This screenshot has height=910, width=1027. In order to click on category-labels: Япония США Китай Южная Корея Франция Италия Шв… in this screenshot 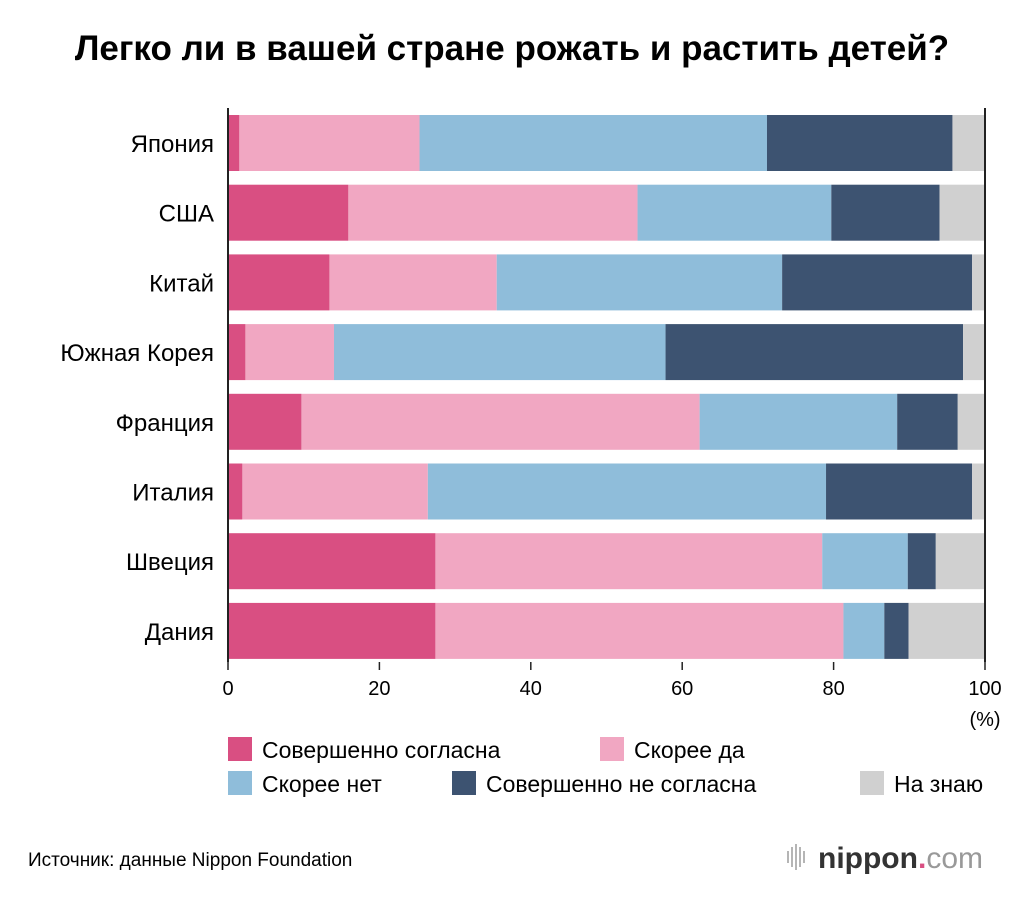, I will do `click(137, 388)`.